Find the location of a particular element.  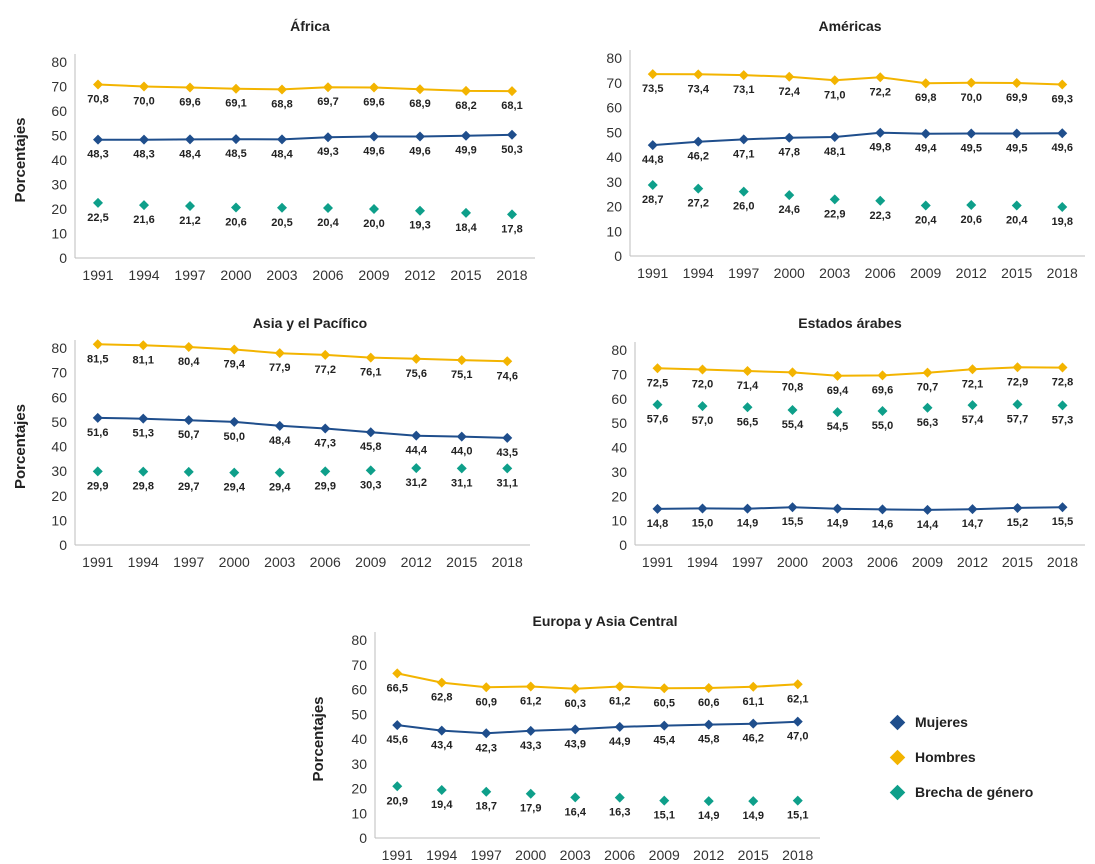

data-label-hombres: 70,8 is located at coordinates (792, 387).